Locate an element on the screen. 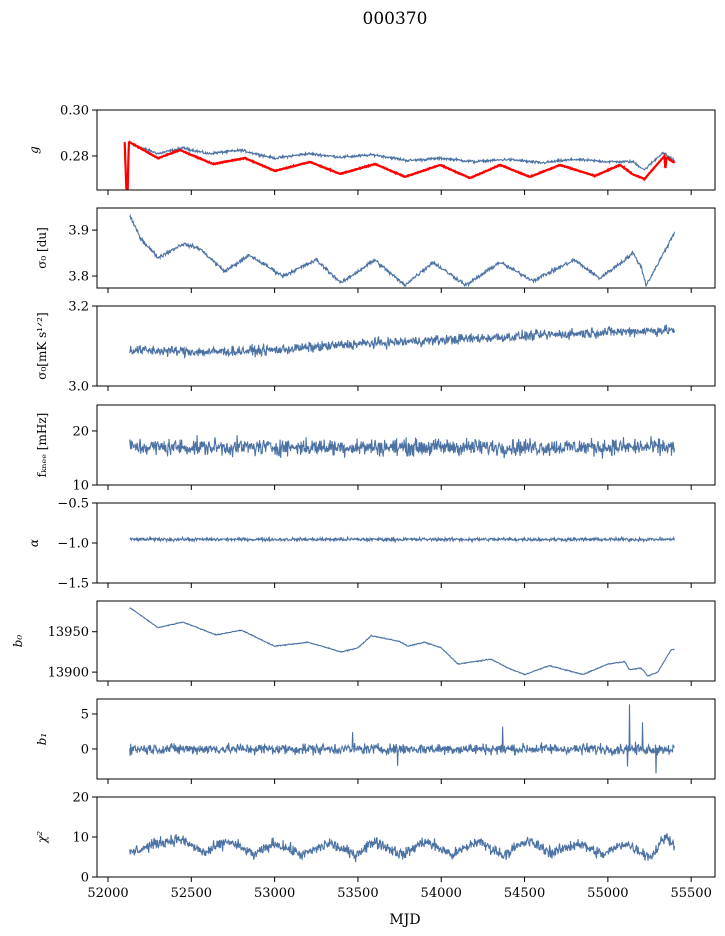  series-line-g-model is located at coordinates (399, 165).